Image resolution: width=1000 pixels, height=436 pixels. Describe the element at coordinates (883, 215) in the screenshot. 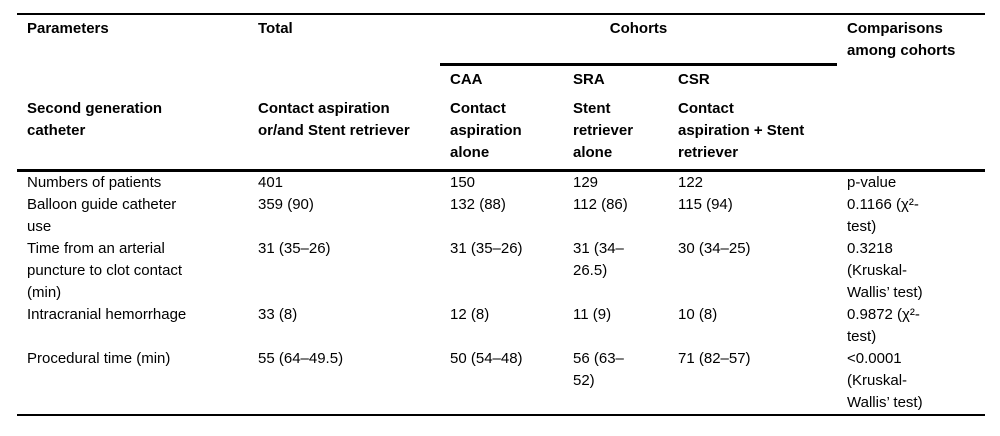

I see `value-comparison: 0.1166 (χ²- test)` at that location.